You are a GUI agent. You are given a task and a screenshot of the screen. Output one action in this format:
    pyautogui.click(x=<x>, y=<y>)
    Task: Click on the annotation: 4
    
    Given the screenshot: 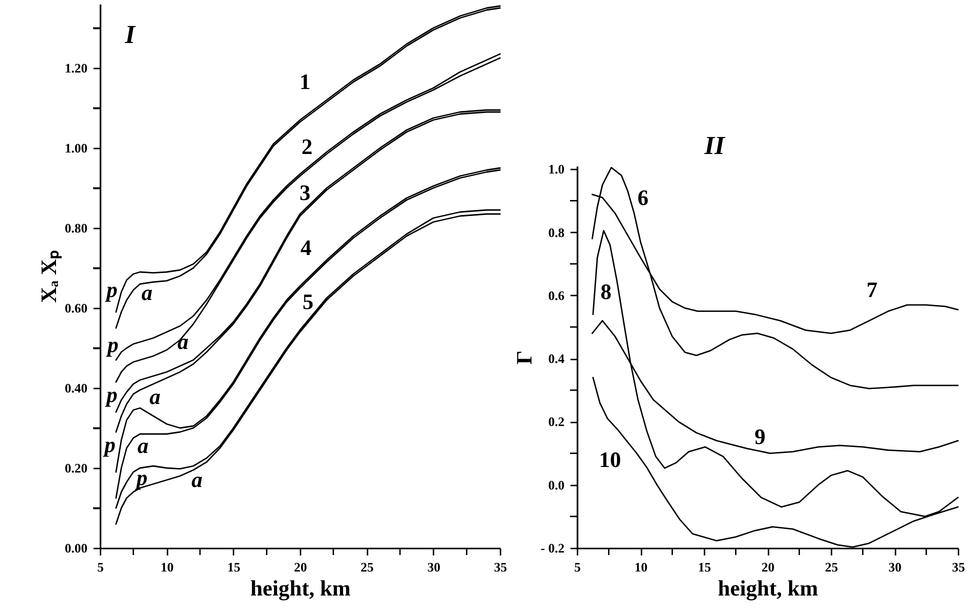 What is the action you would take?
    pyautogui.click(x=306, y=247)
    